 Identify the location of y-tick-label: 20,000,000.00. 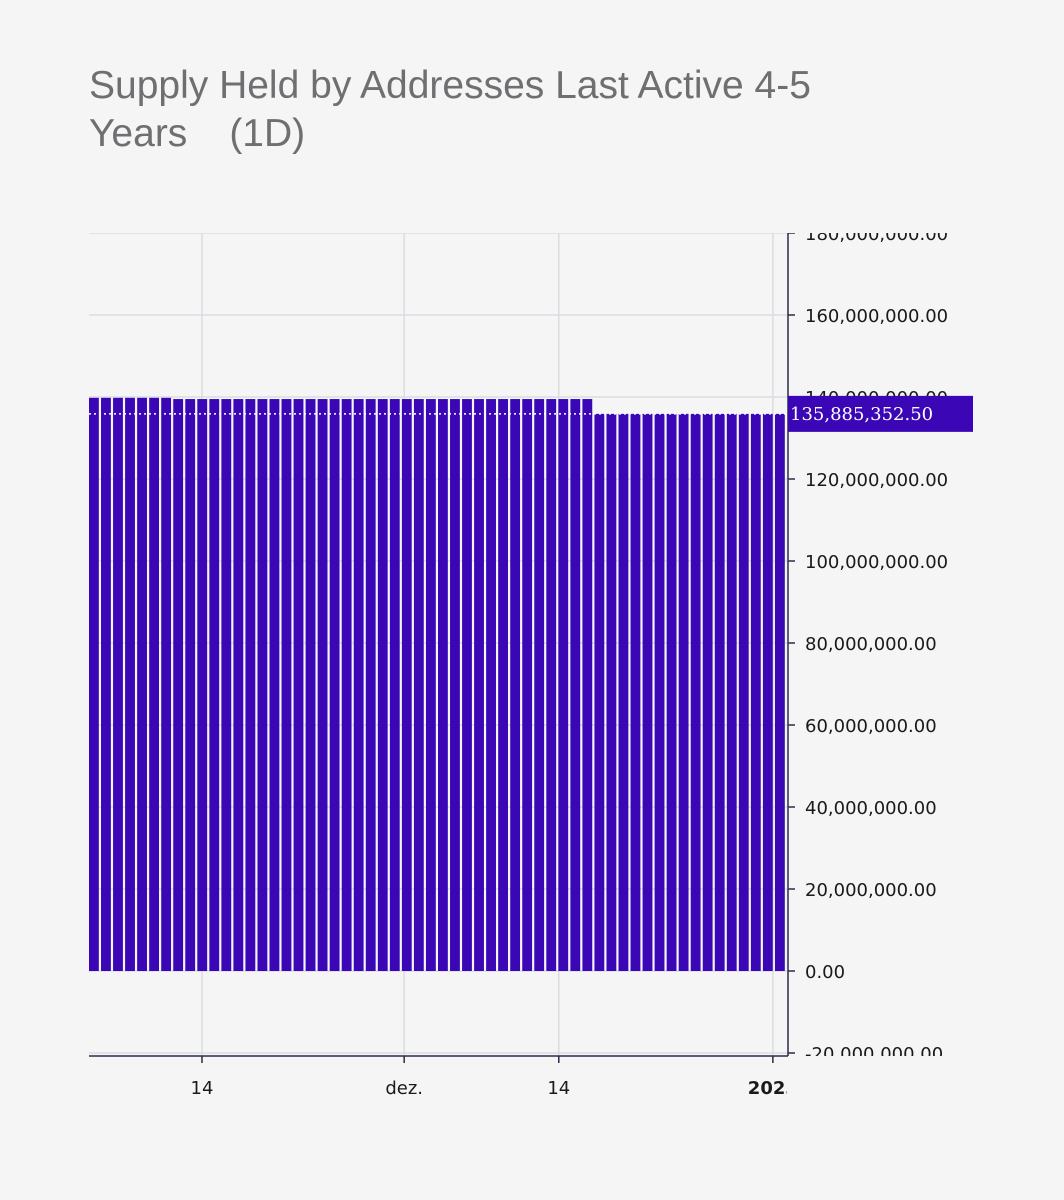
(871, 890).